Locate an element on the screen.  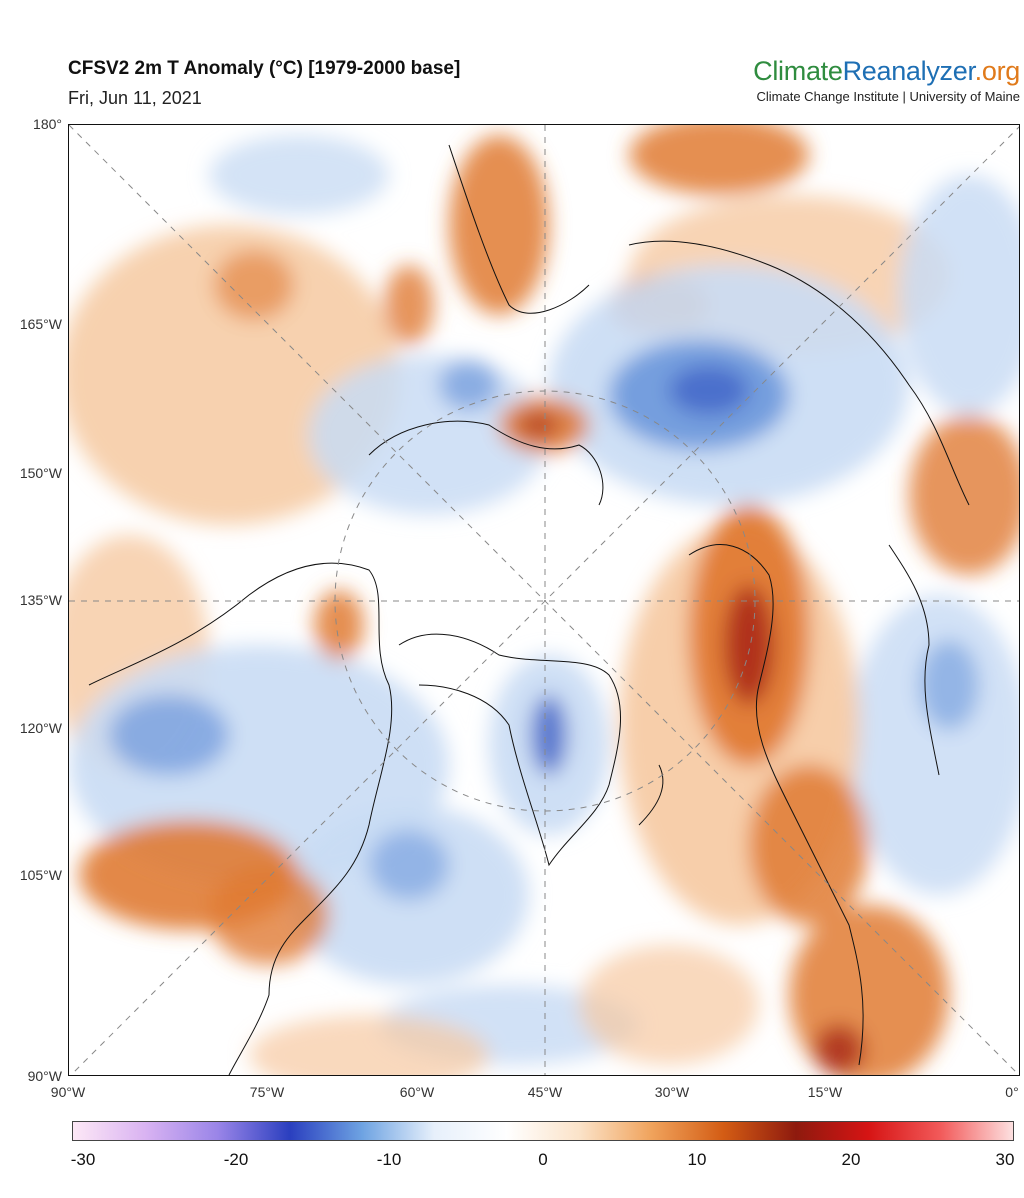
colorbar-label: 30 is located at coordinates (1005, 1159).